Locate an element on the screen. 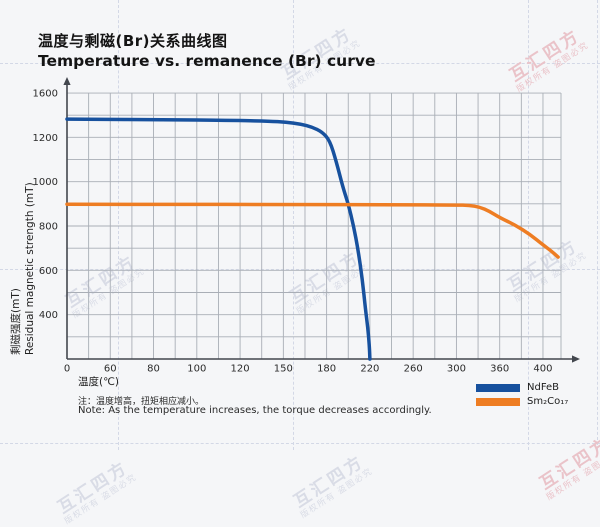 The image size is (600, 527). y-tick-label: 600 is located at coordinates (48, 271).